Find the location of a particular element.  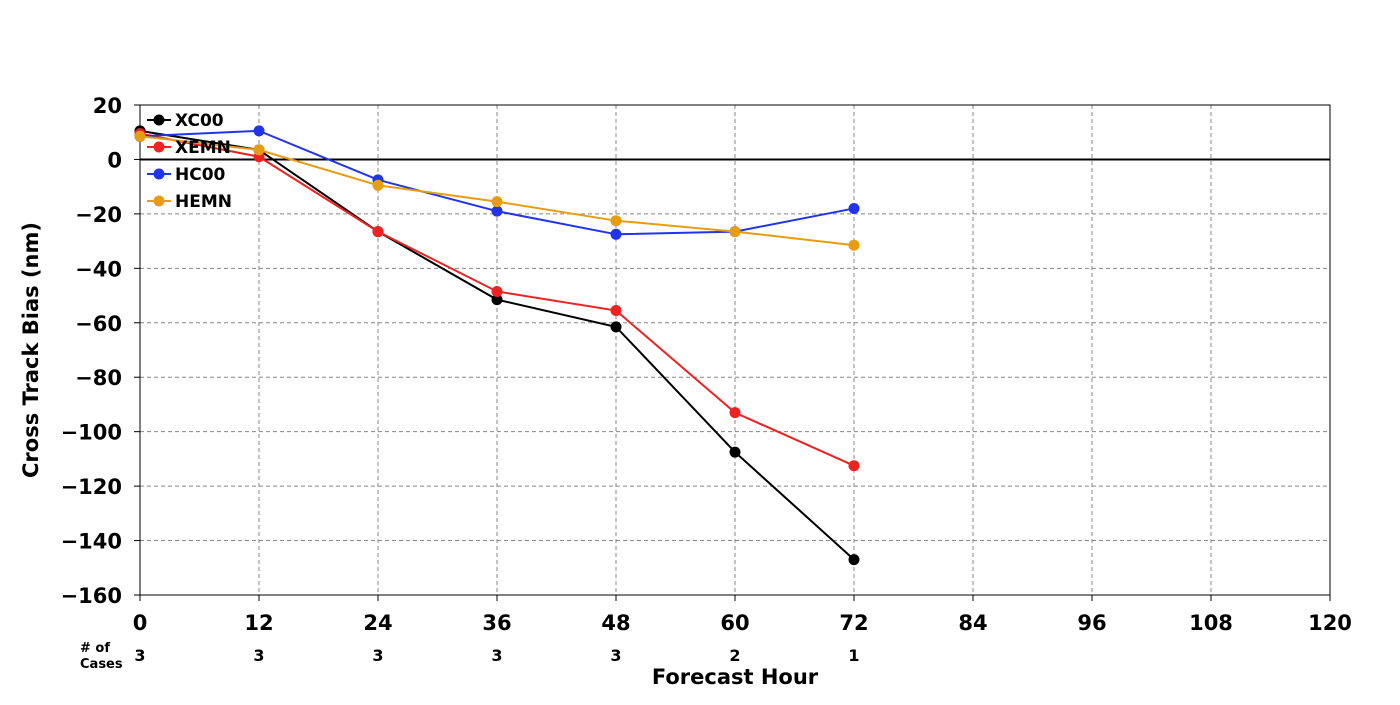

legend-marker-hc00 is located at coordinates (159, 174).